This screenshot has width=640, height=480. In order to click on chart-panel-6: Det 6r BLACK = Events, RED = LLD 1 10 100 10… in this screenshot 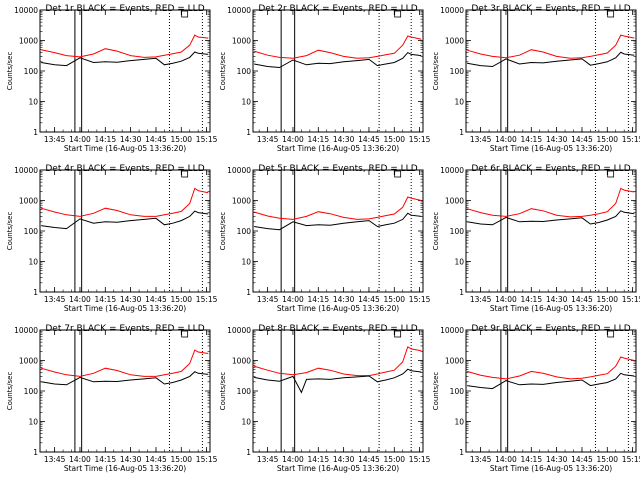, I will do `click(536, 238)`.